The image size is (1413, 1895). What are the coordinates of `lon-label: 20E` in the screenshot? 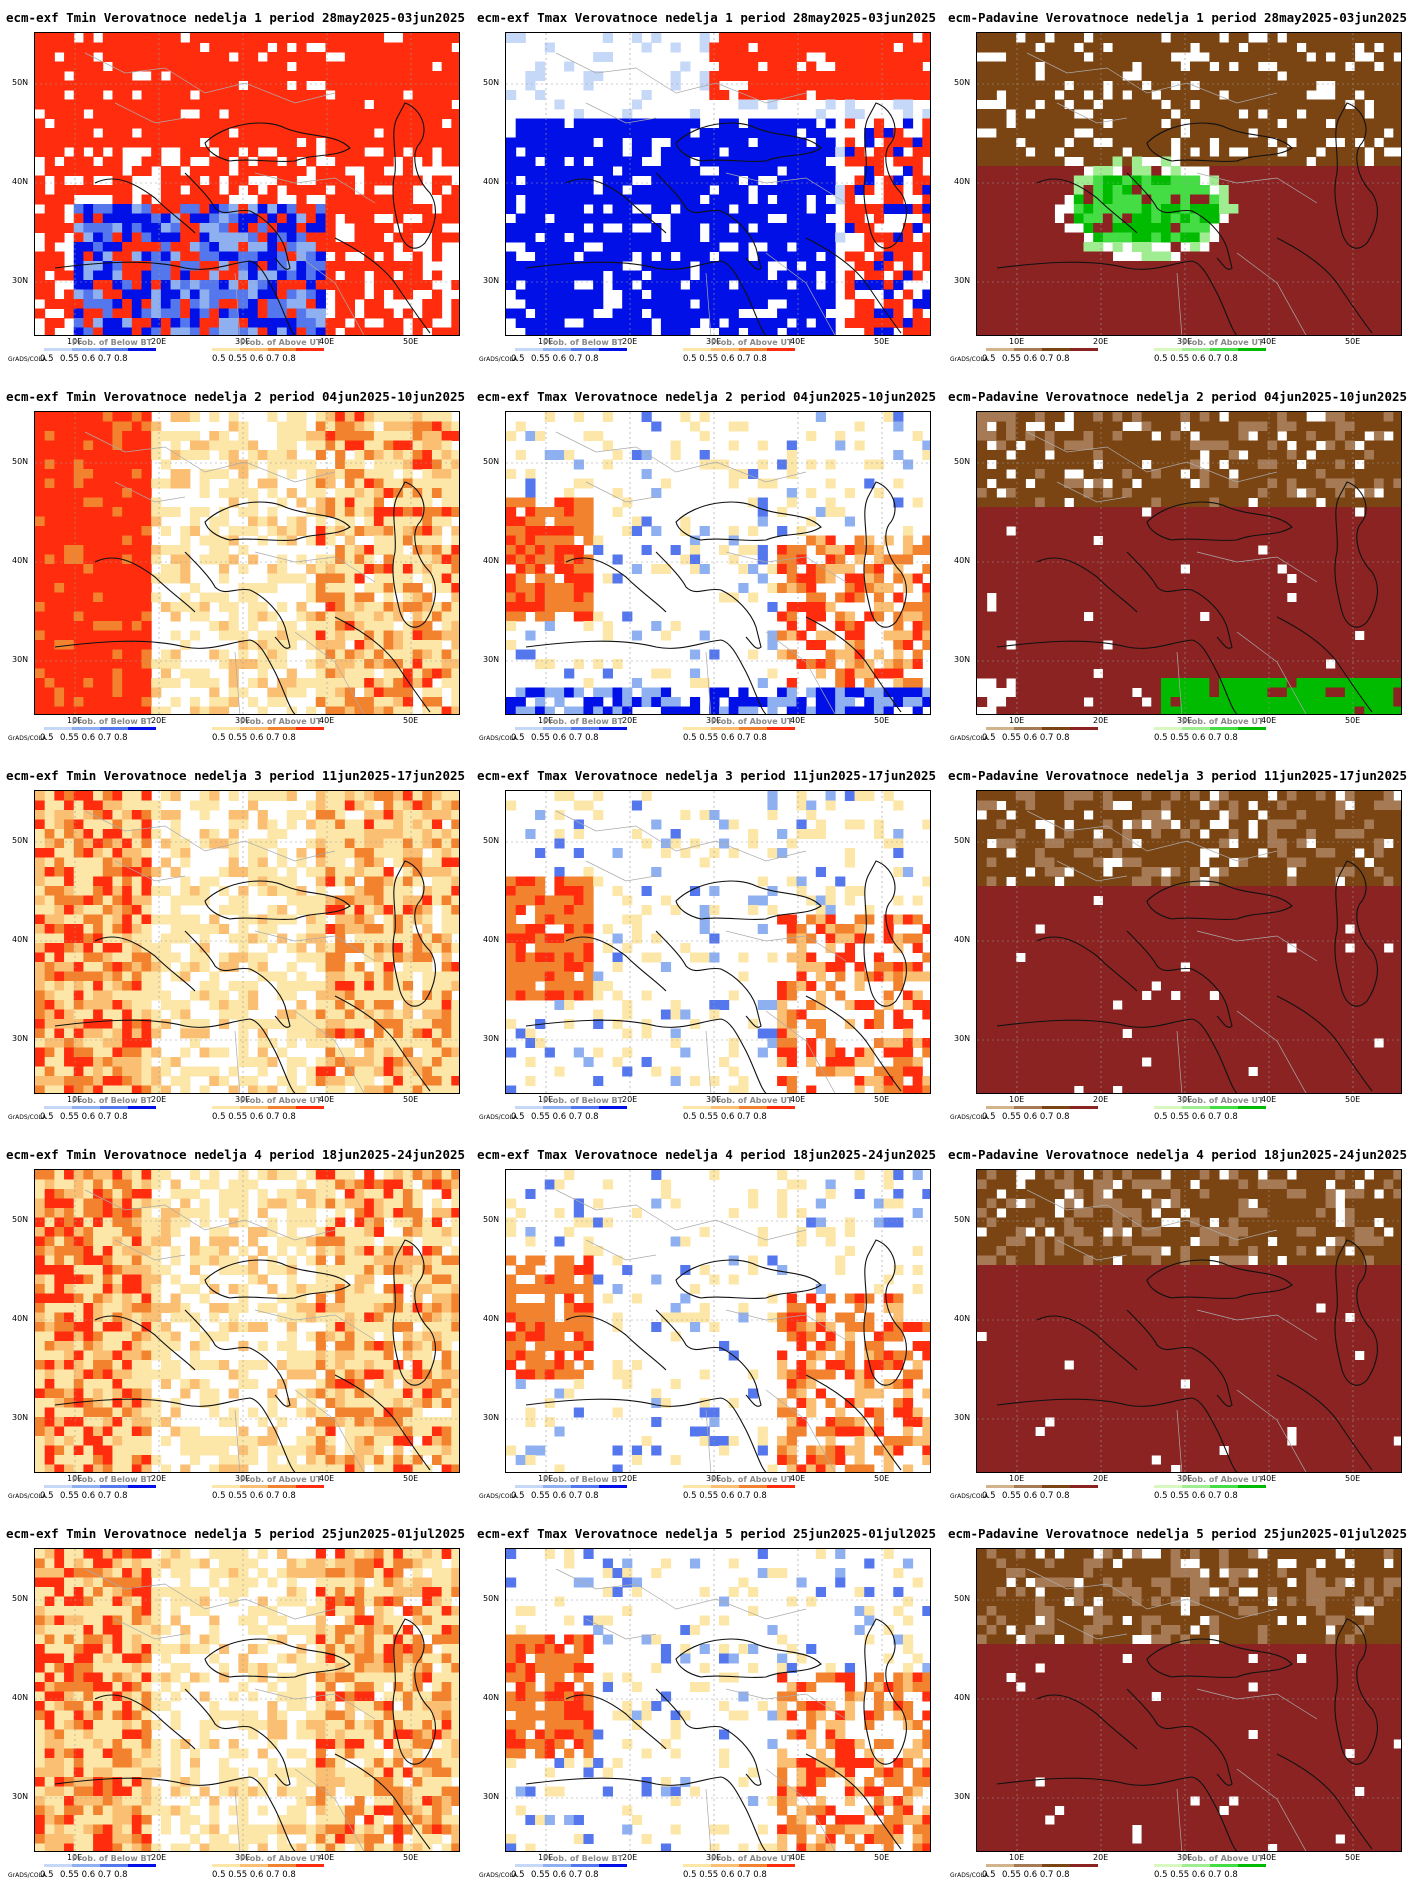 It's located at (1101, 1857).